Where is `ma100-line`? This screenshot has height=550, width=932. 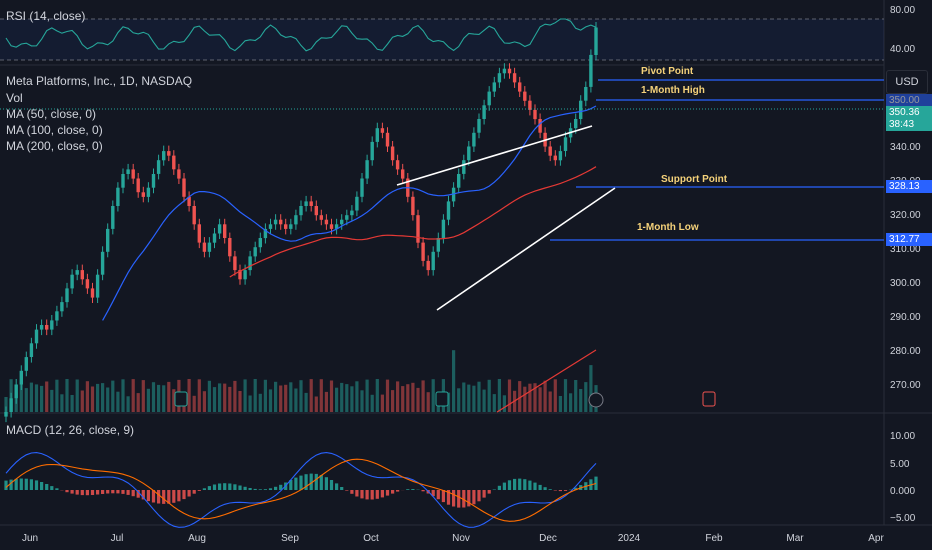
ma100-line is located at coordinates (413, 222).